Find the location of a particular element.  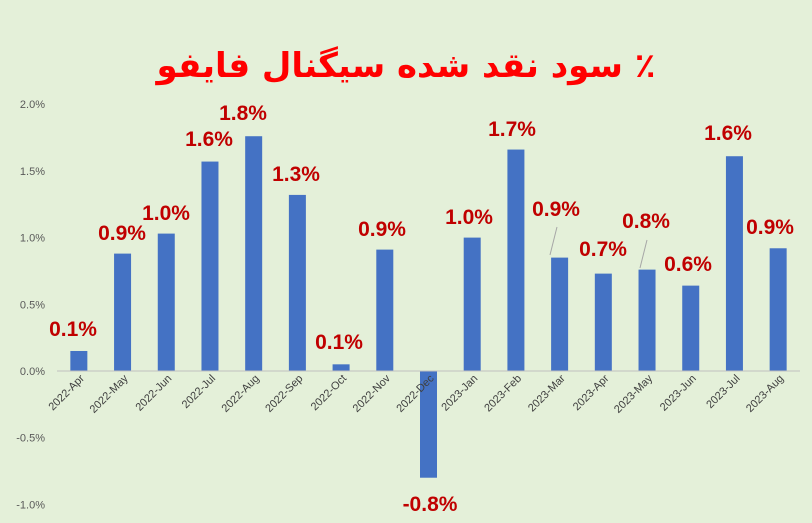

y-tick-label: -0.5% is located at coordinates (30, 439).